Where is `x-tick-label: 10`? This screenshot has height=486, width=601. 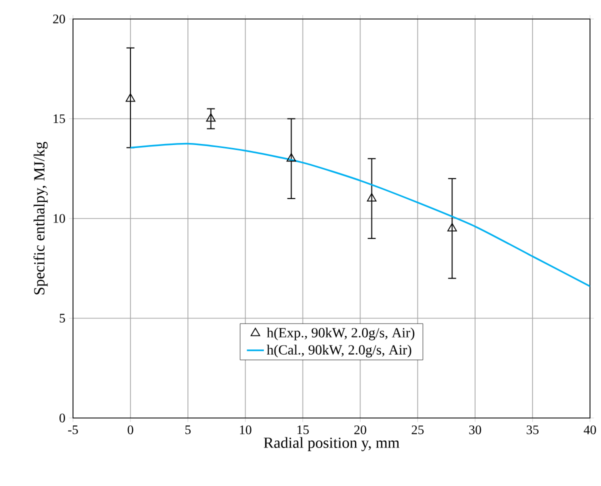 x-tick-label: 10 is located at coordinates (246, 429).